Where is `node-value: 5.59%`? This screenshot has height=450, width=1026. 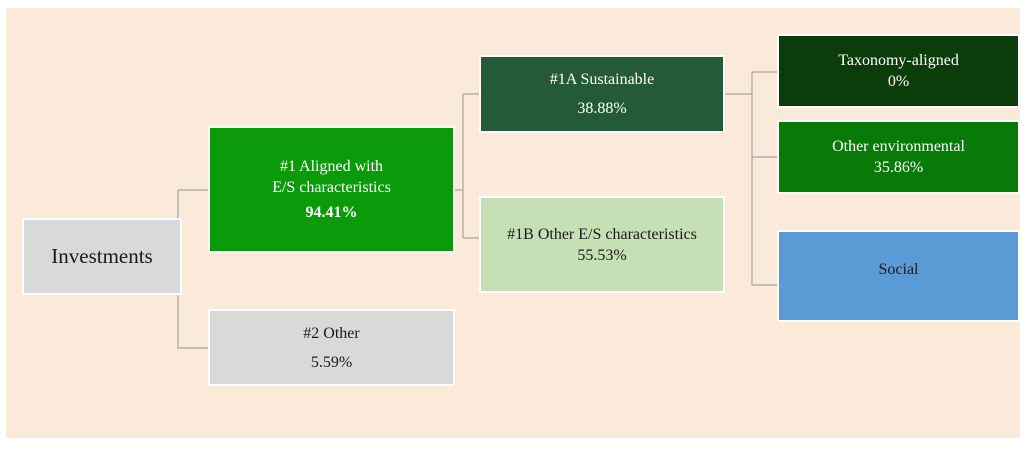 node-value: 5.59% is located at coordinates (331, 362).